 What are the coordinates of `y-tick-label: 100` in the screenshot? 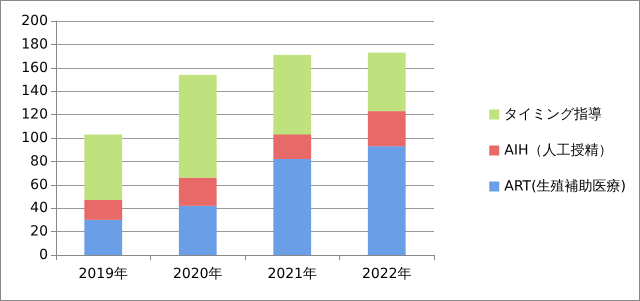 It's located at (34, 138).